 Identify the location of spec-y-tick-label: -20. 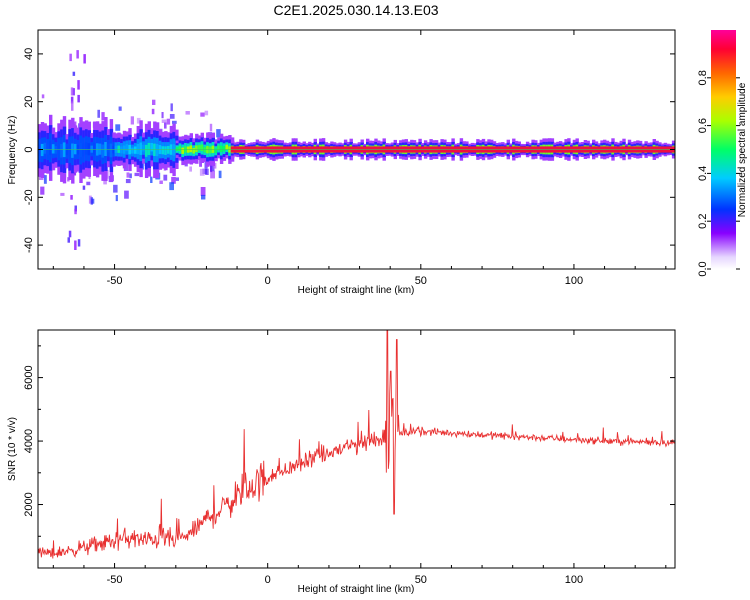
(29, 197).